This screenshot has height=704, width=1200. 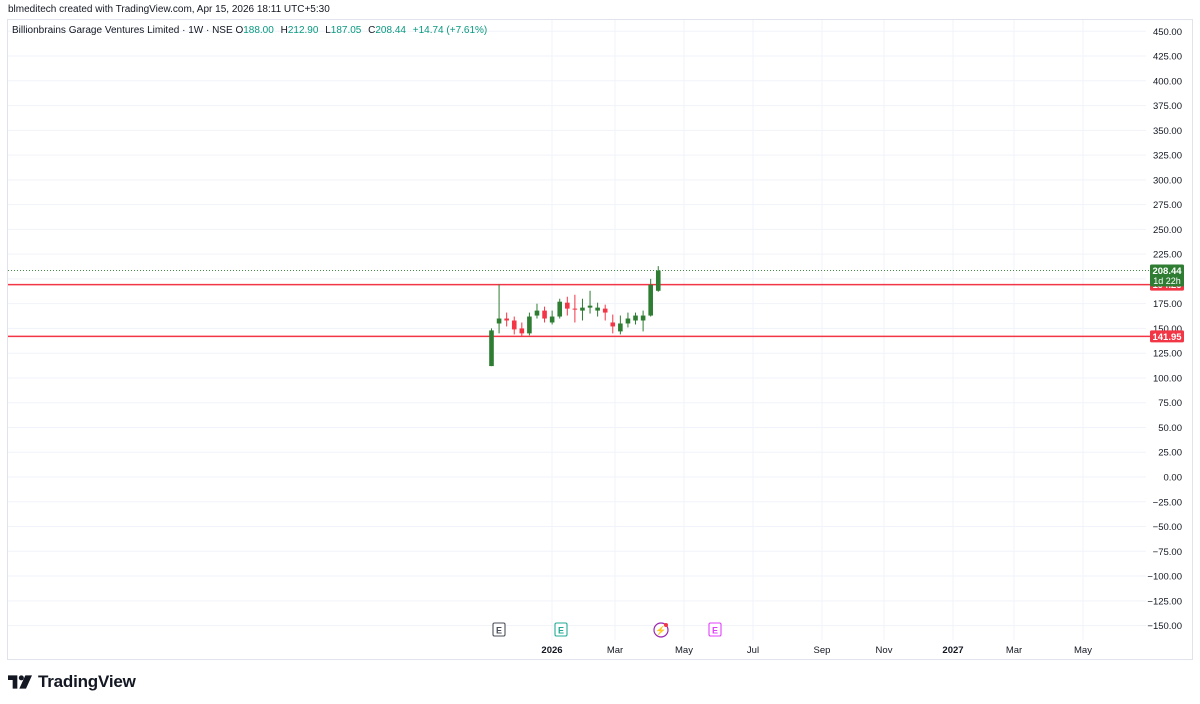 I want to click on y-tick-label: 100.00, so click(x=1167, y=378).